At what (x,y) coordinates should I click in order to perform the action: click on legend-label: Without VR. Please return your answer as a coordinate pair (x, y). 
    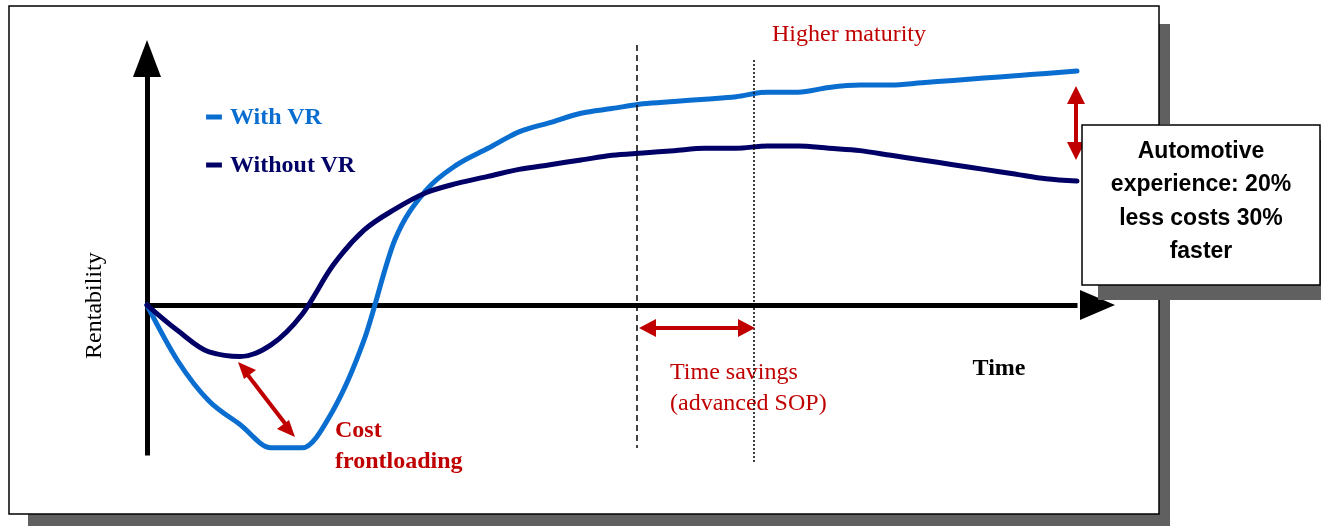
    Looking at the image, I should click on (293, 164).